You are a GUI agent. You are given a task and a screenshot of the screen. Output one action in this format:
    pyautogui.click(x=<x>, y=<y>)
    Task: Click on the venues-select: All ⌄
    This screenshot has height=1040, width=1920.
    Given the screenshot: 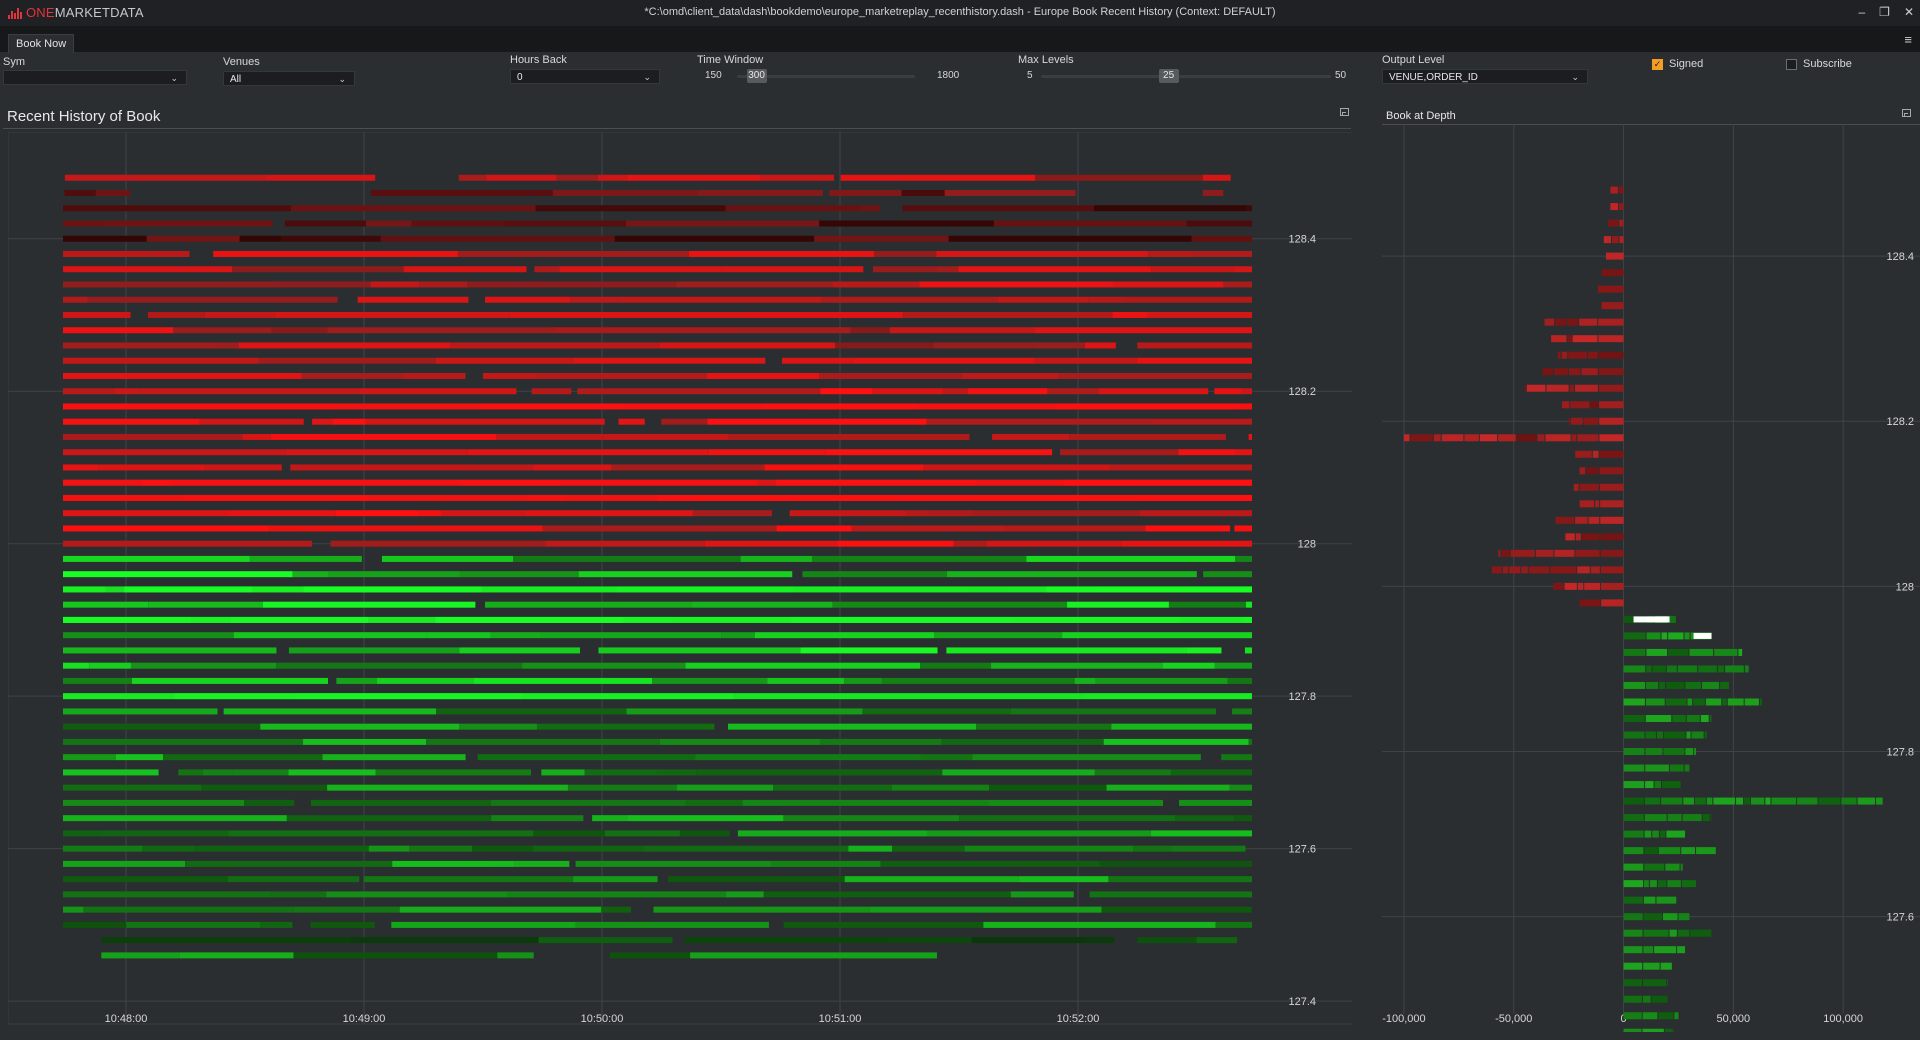 What is the action you would take?
    pyautogui.click(x=289, y=78)
    